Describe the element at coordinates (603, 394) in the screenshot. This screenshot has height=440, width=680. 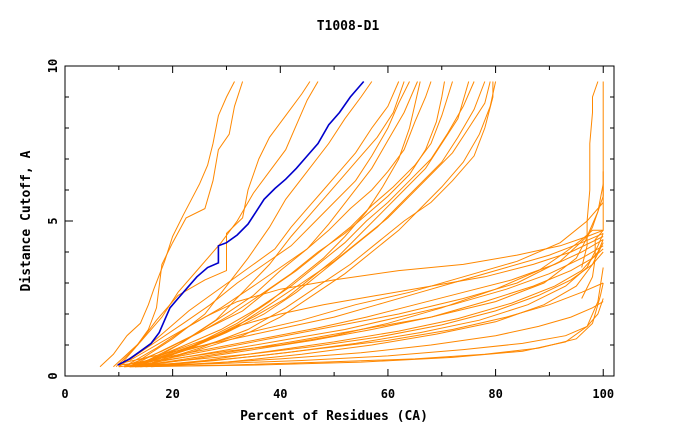
I see `x-tick-label: 100` at that location.